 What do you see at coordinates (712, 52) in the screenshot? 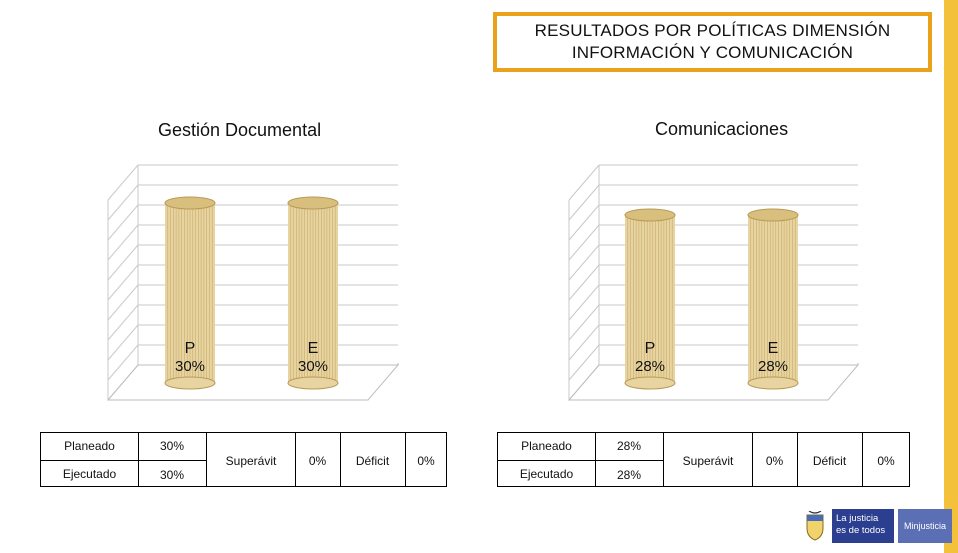
I see `slide-title-line2: INFORMACIÓN Y COMUNICACIÓN` at bounding box center [712, 52].